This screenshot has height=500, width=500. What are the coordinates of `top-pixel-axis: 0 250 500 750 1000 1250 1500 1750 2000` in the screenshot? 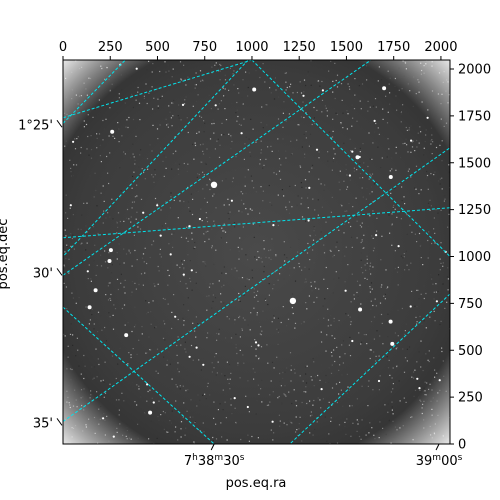 It's located at (258, 50).